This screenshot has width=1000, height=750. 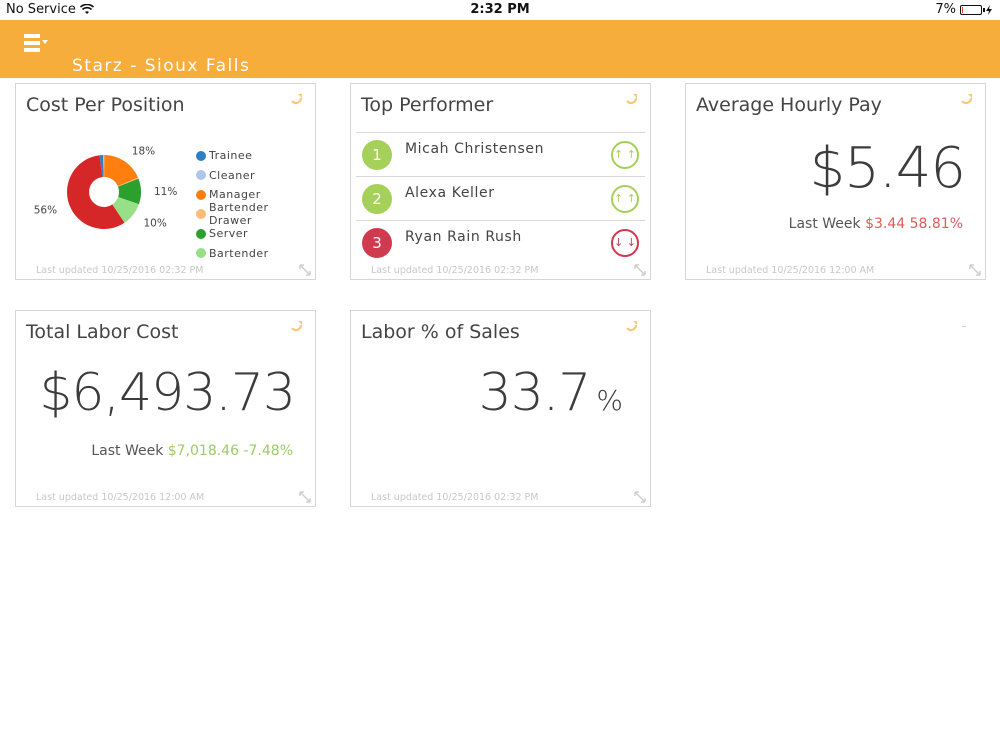 What do you see at coordinates (45, 210) in the screenshot?
I see `slice-percent-label: 56%` at bounding box center [45, 210].